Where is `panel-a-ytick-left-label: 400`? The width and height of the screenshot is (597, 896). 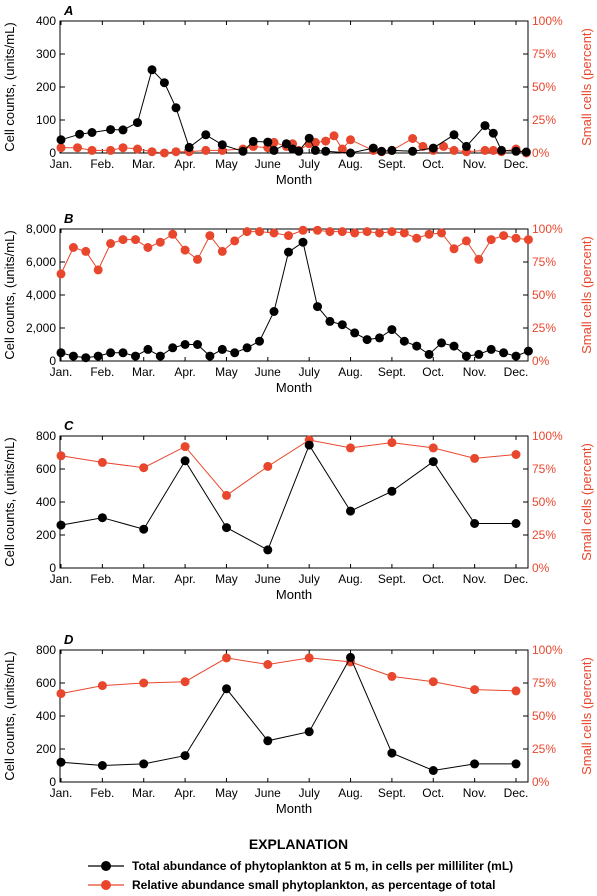
panel-a-ytick-left-label: 400 is located at coordinates (46, 21).